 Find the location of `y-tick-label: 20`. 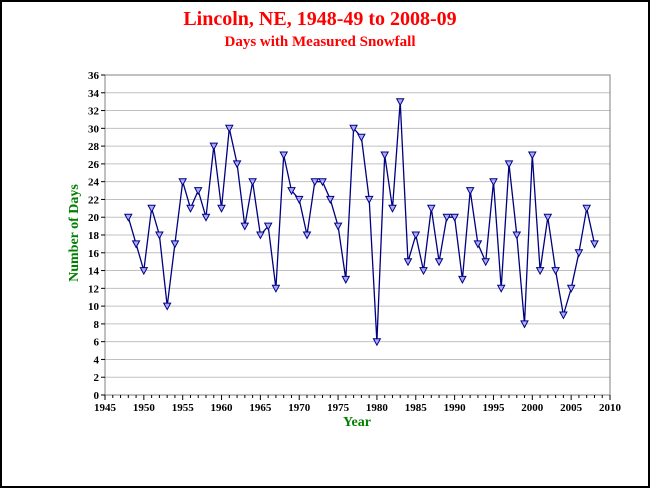

y-tick-label: 20 is located at coordinates (94, 218).